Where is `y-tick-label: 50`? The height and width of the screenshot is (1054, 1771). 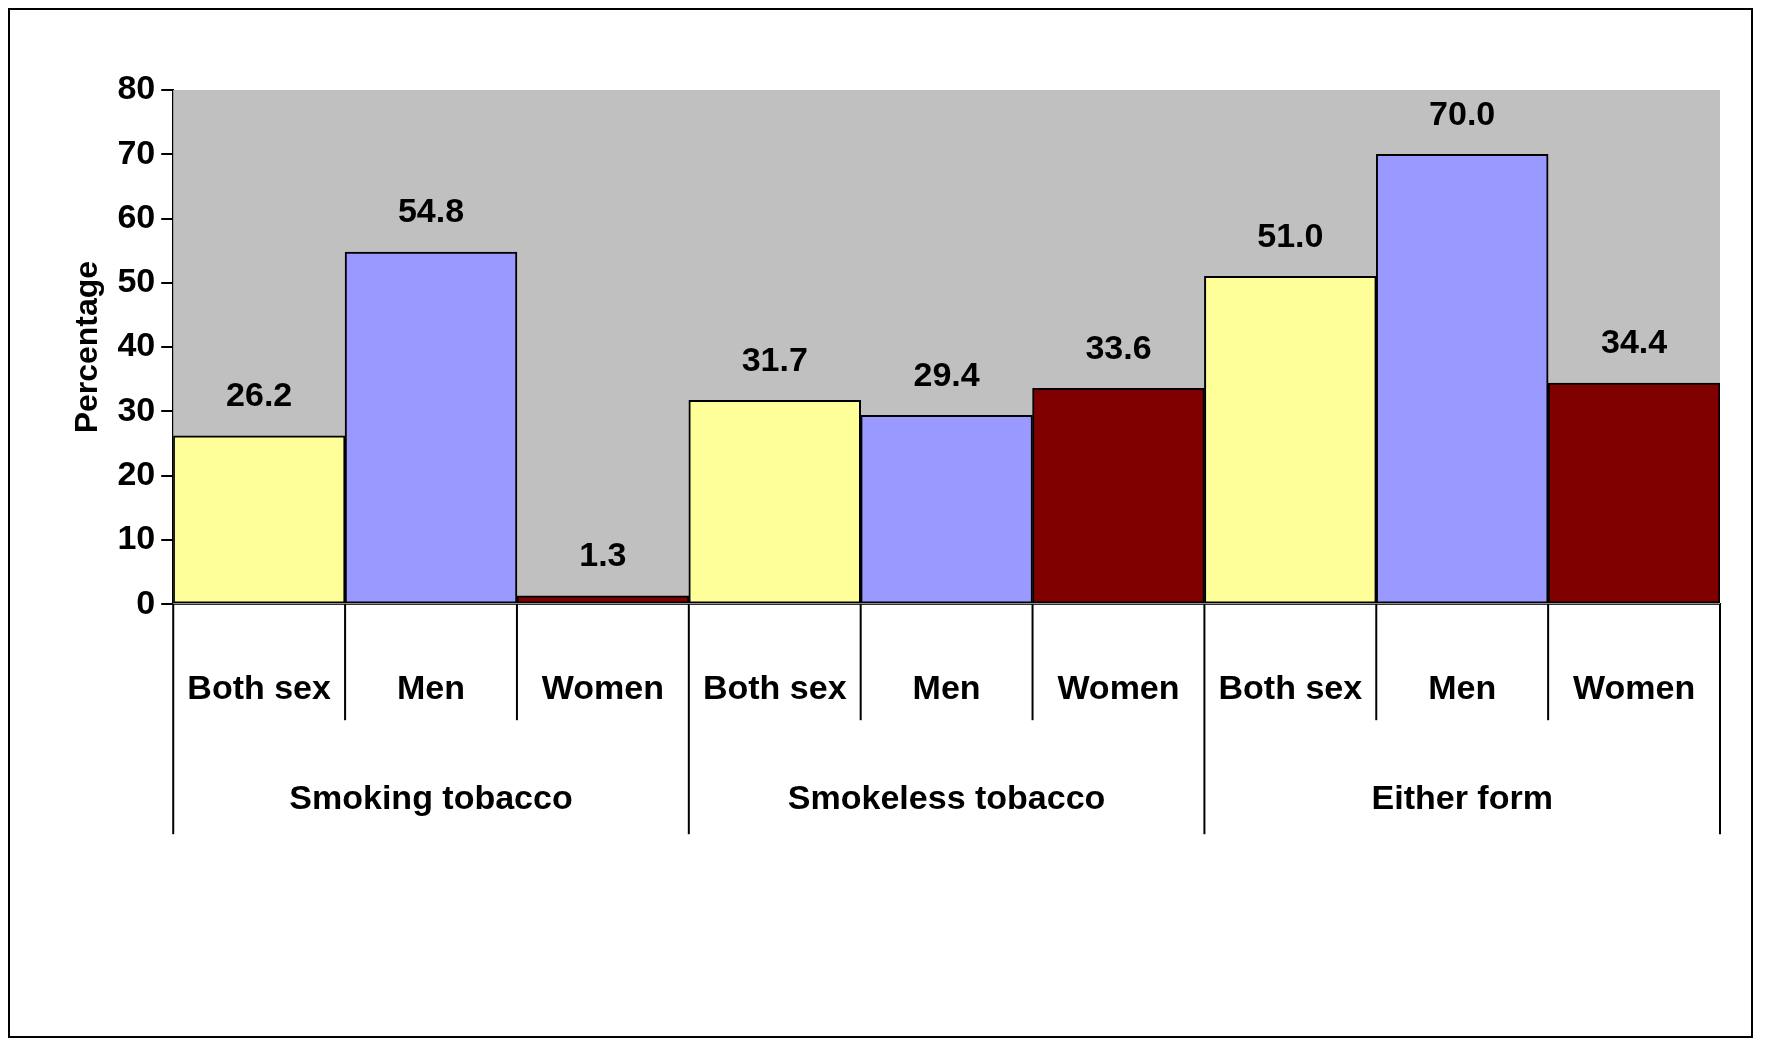
y-tick-label: 50 is located at coordinates (136, 280).